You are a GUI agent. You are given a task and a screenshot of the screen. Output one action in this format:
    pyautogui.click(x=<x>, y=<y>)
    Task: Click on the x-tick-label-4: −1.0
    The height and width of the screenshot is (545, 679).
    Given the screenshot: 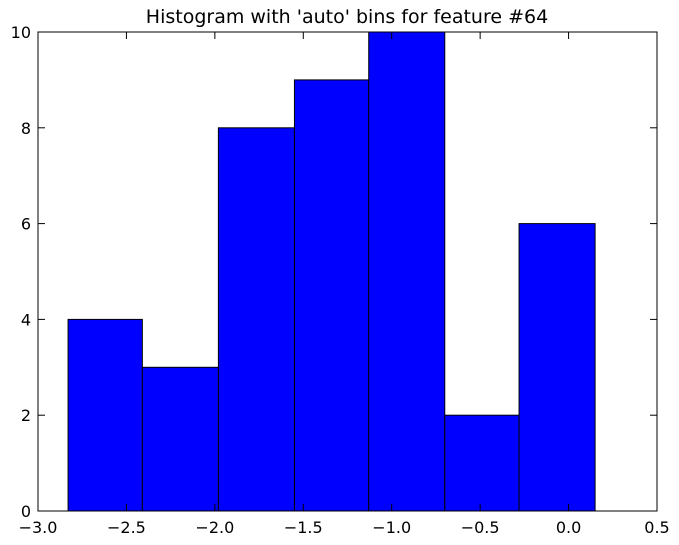 What is the action you would take?
    pyautogui.click(x=391, y=527)
    